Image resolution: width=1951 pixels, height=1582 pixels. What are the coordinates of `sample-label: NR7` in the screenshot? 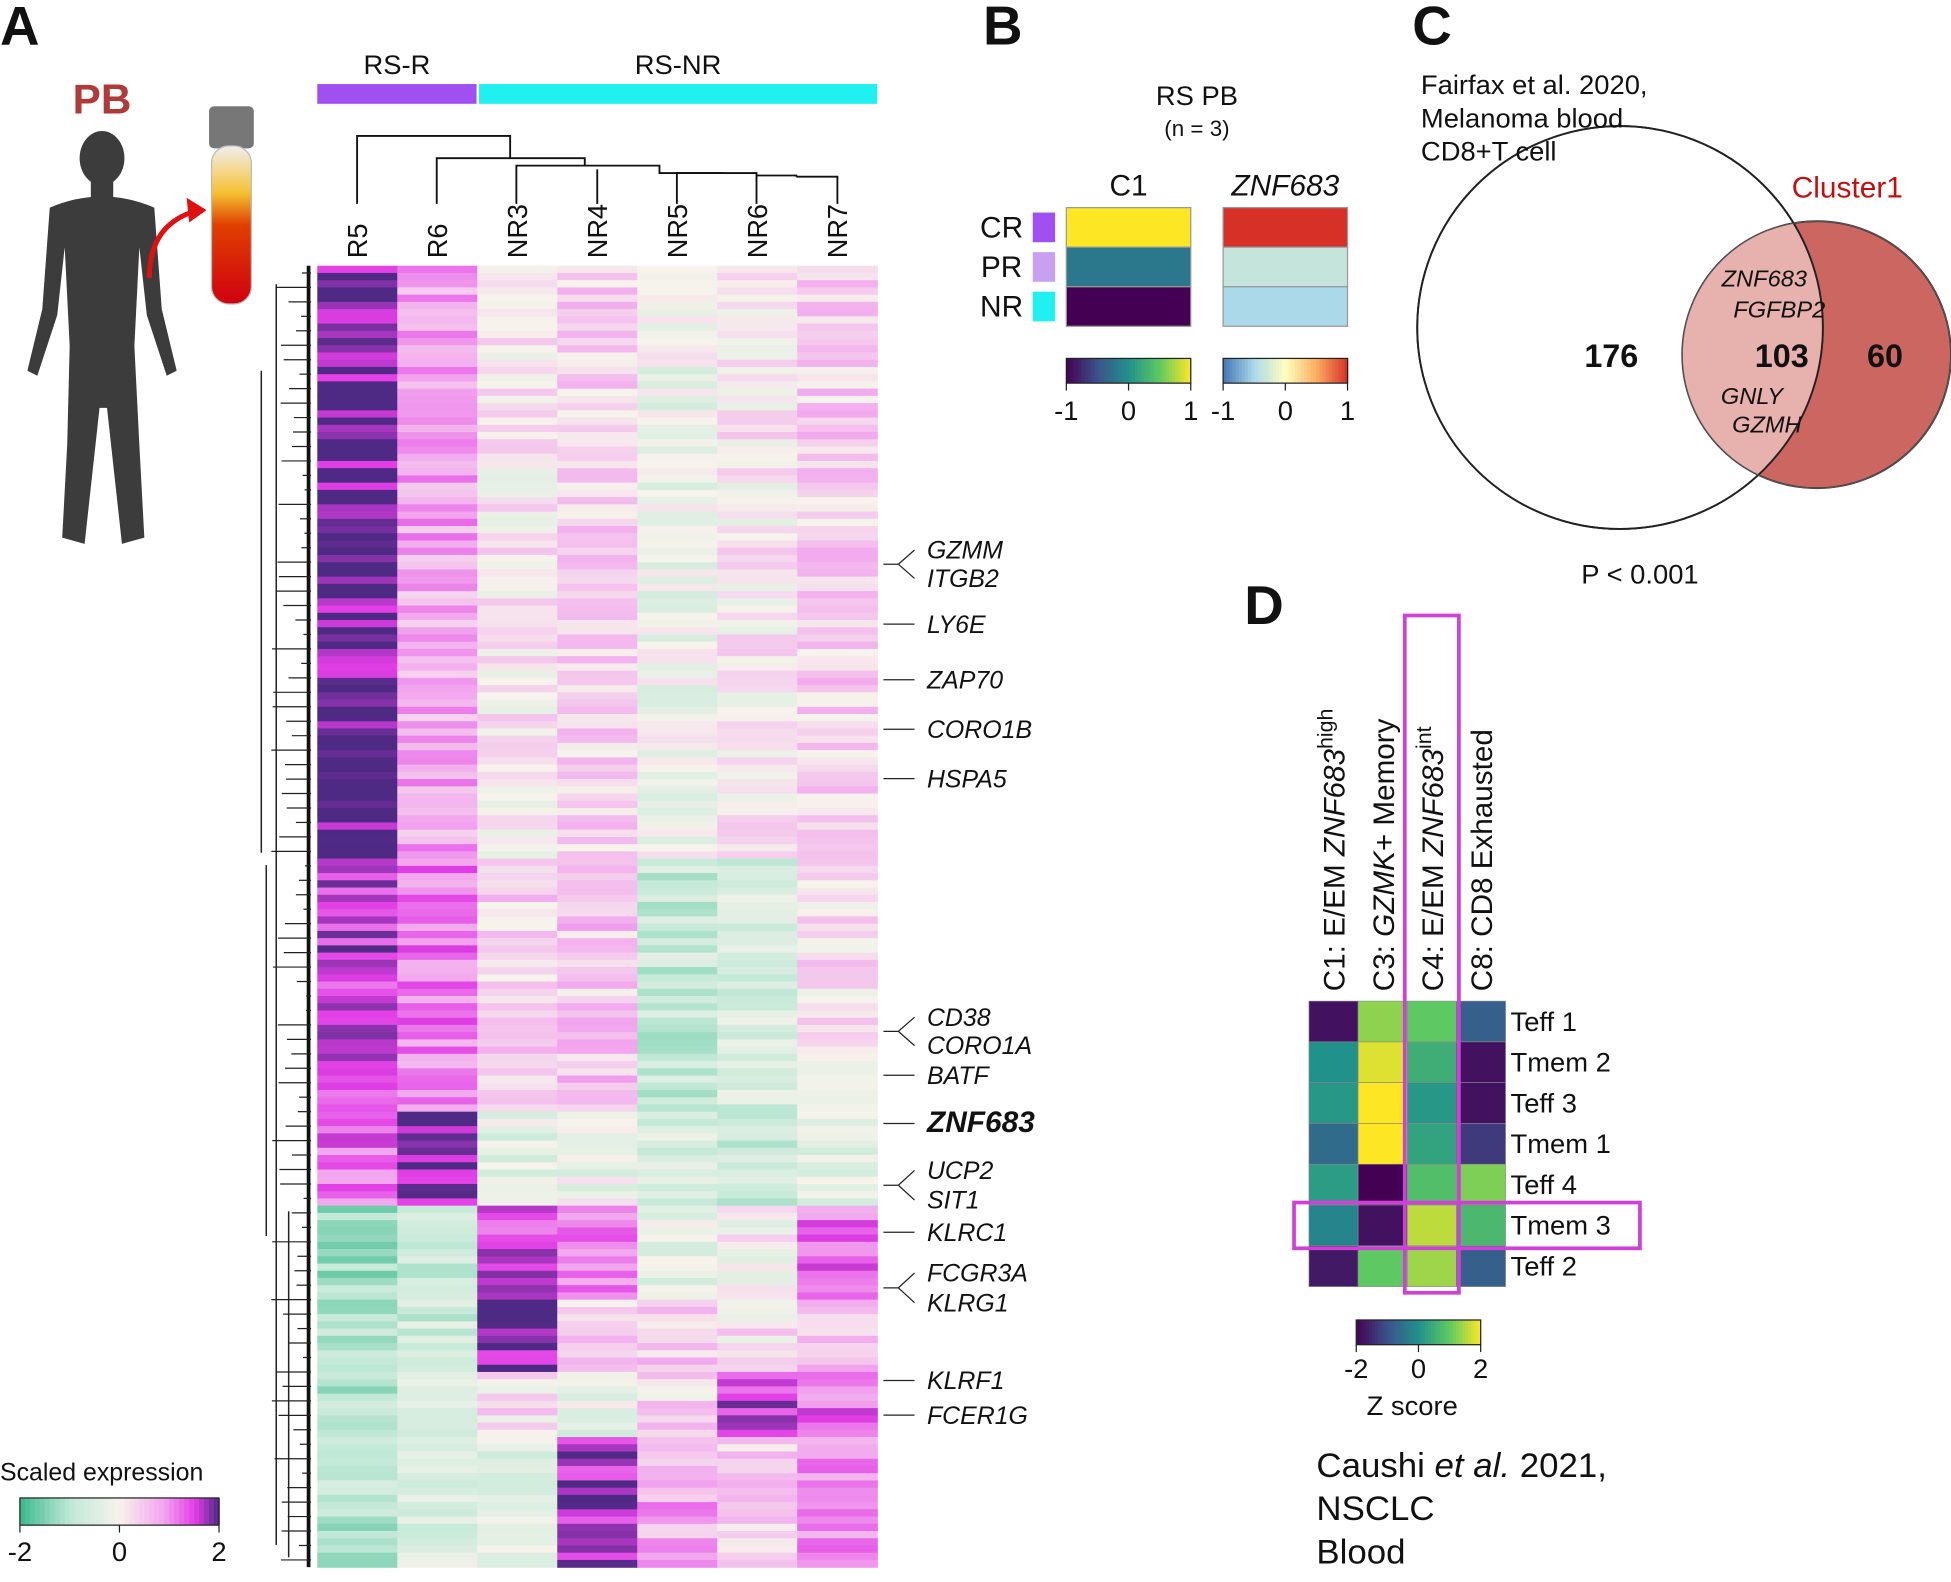 It's located at (837, 231).